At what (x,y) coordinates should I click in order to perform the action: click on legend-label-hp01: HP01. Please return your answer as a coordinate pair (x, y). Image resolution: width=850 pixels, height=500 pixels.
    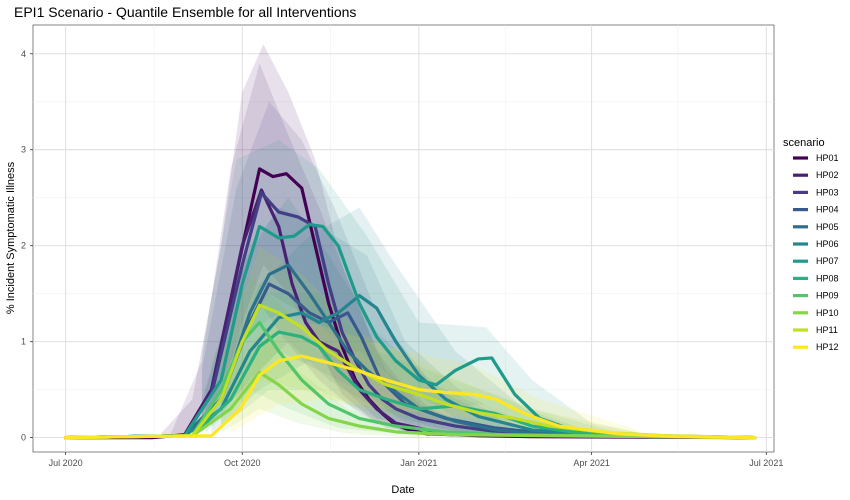
    Looking at the image, I should click on (827, 158).